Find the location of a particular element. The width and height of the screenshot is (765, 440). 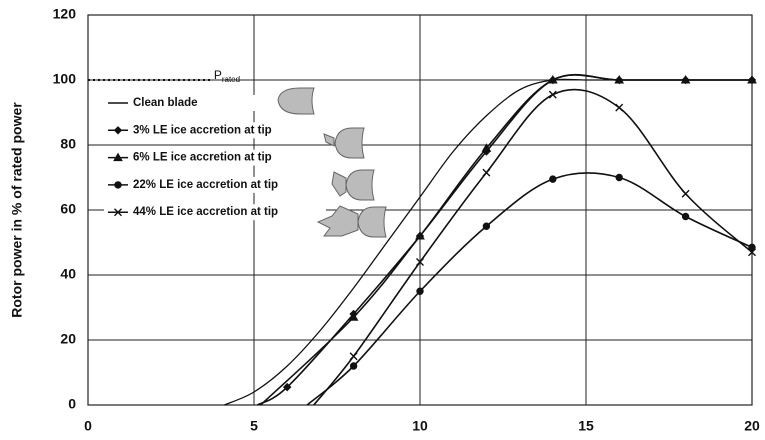

icon-clean is located at coordinates (296, 101).